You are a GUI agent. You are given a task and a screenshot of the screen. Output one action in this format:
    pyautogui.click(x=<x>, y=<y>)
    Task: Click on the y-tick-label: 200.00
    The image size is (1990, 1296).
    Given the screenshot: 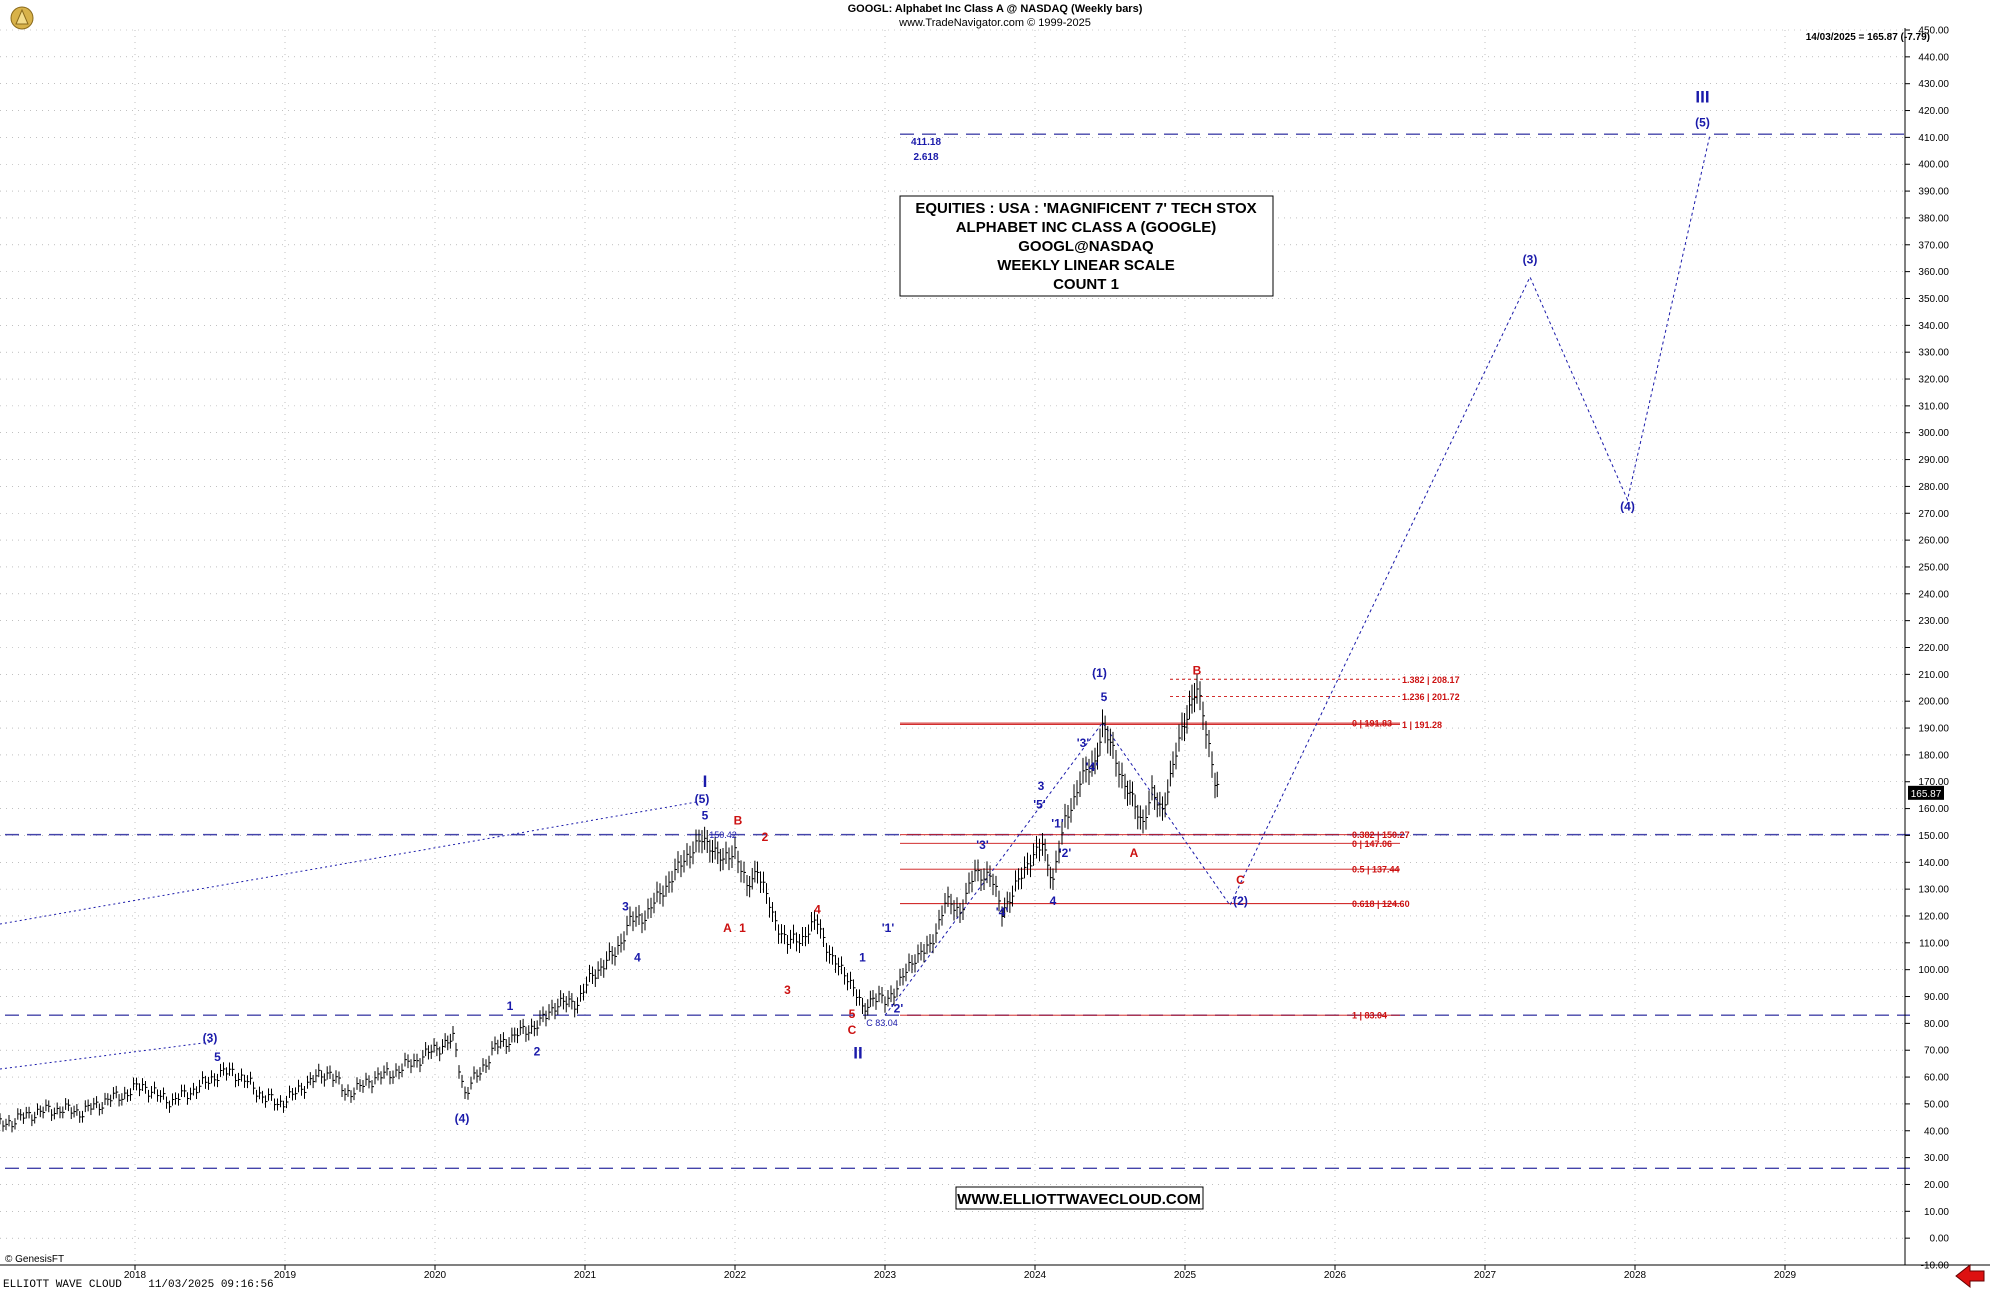 What is the action you would take?
    pyautogui.click(x=1933, y=702)
    